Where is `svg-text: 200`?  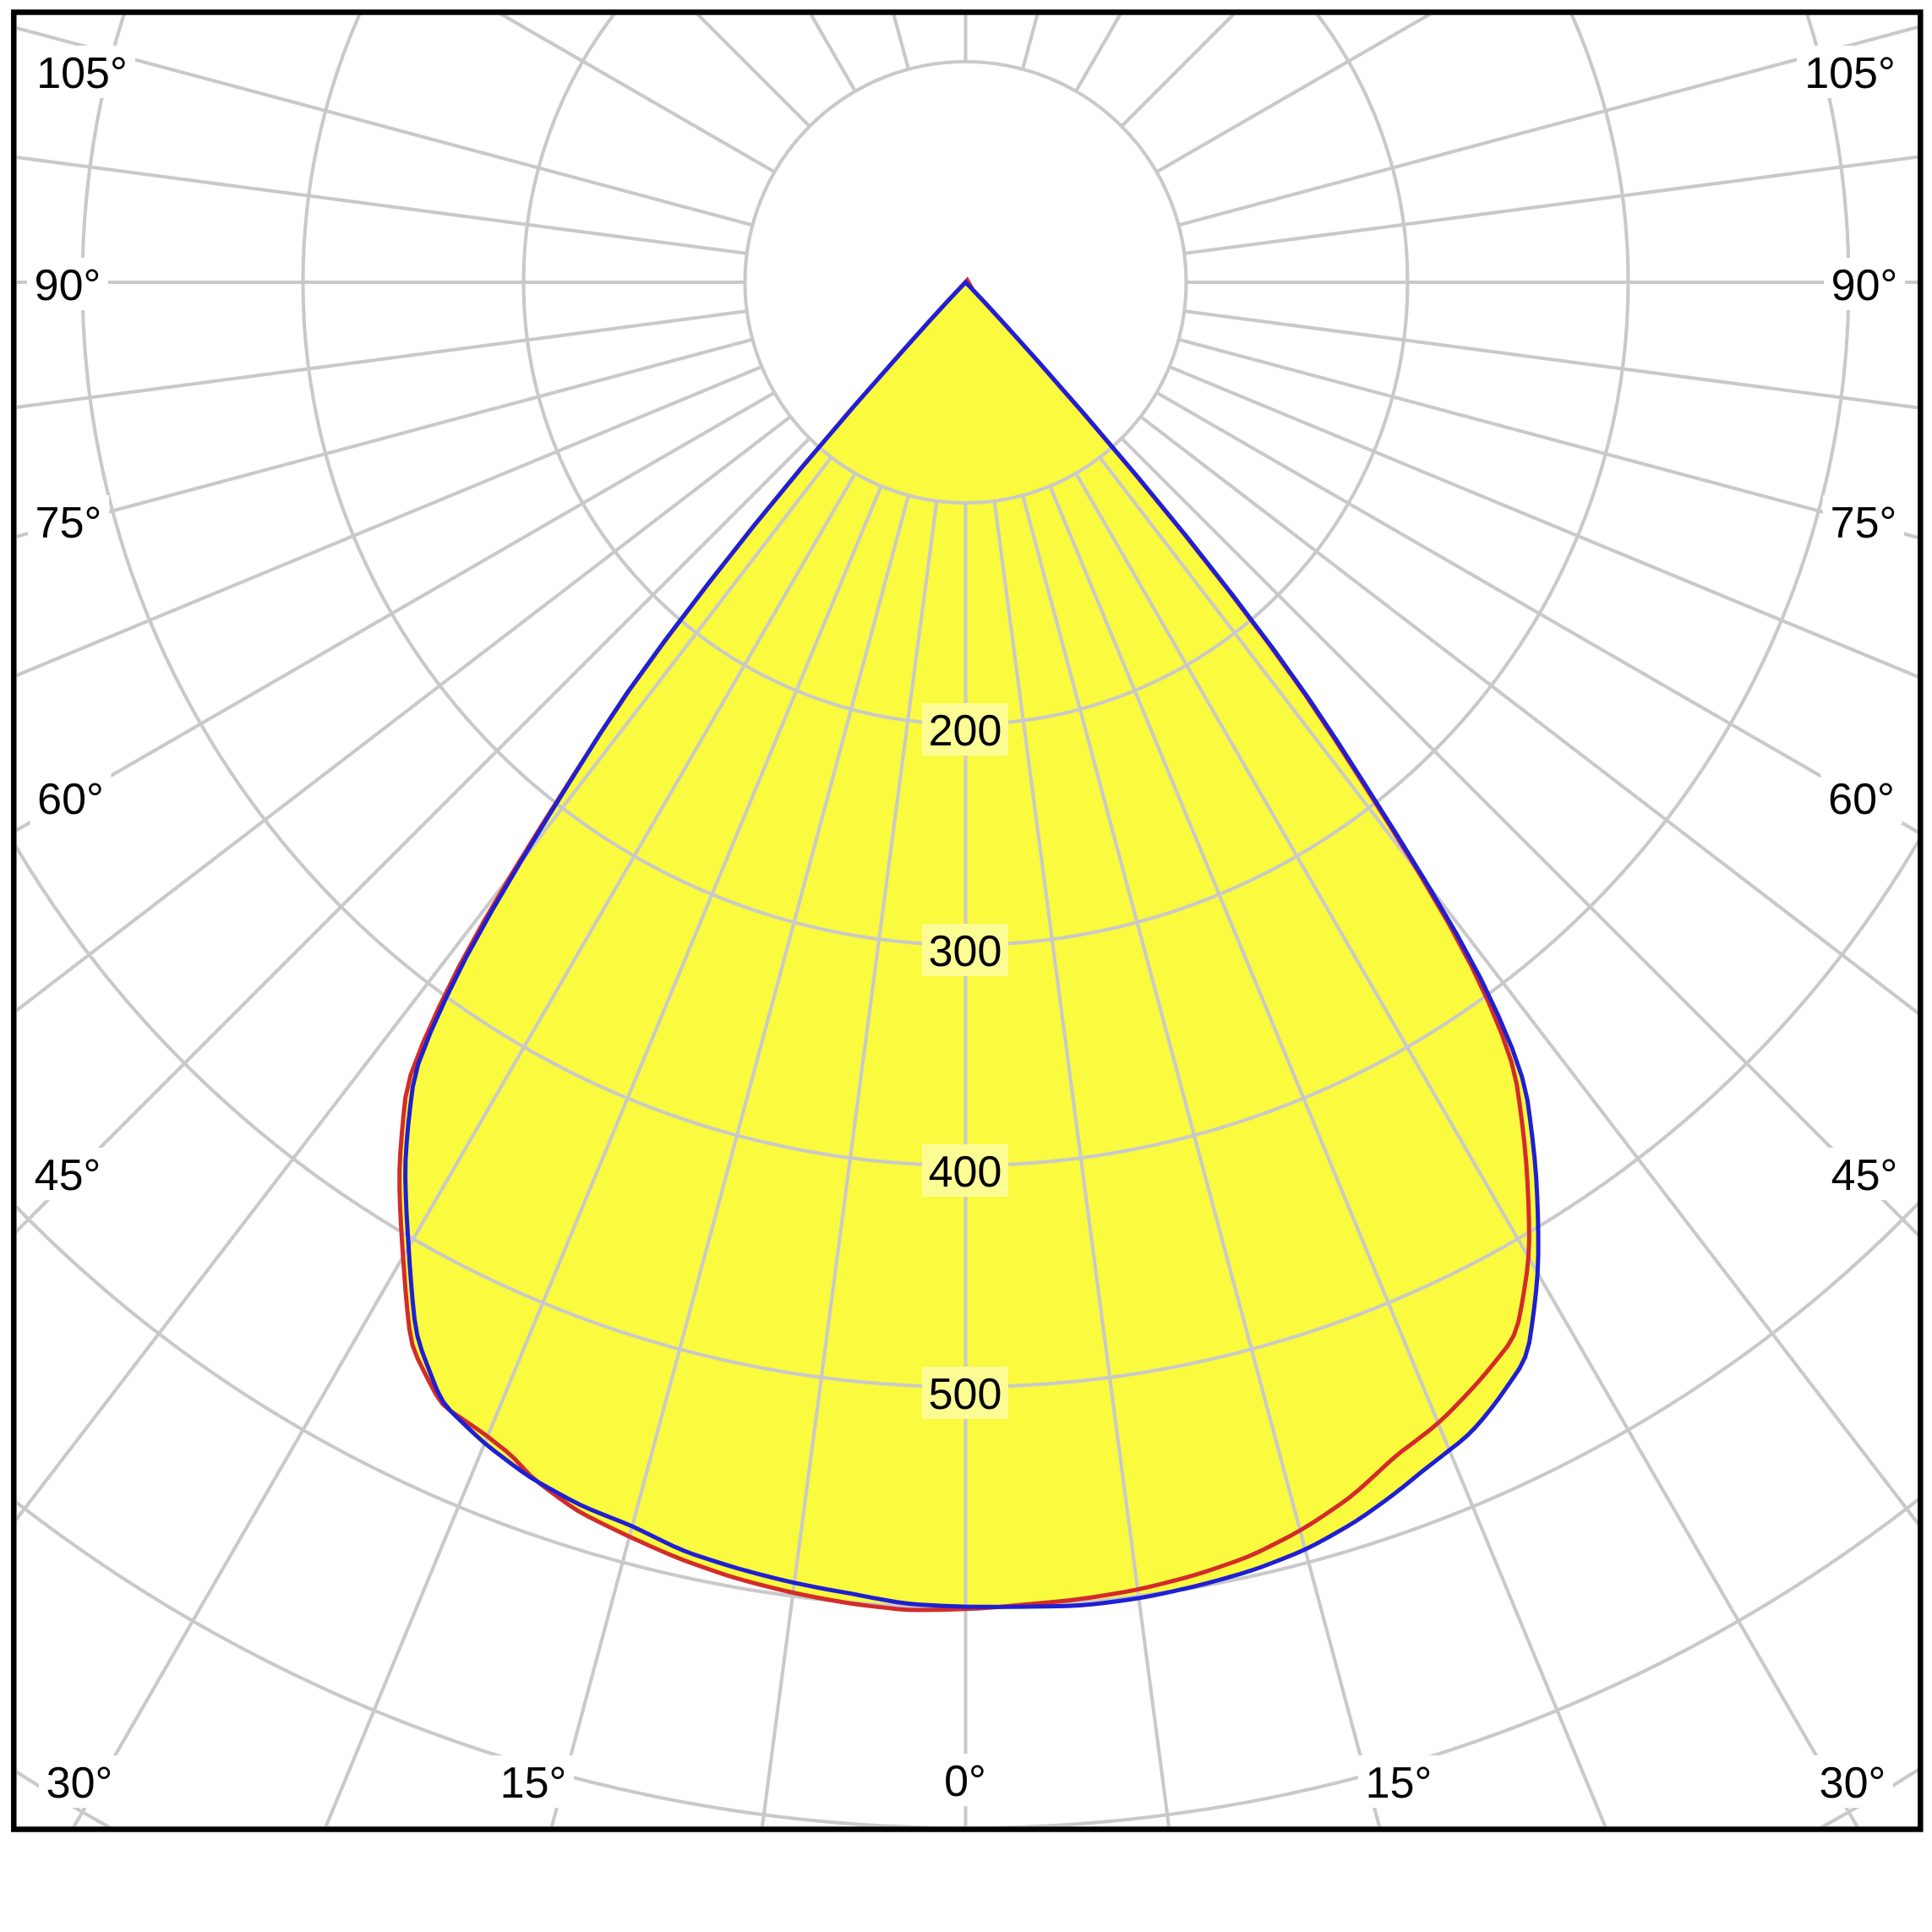
svg-text: 200 is located at coordinates (965, 731).